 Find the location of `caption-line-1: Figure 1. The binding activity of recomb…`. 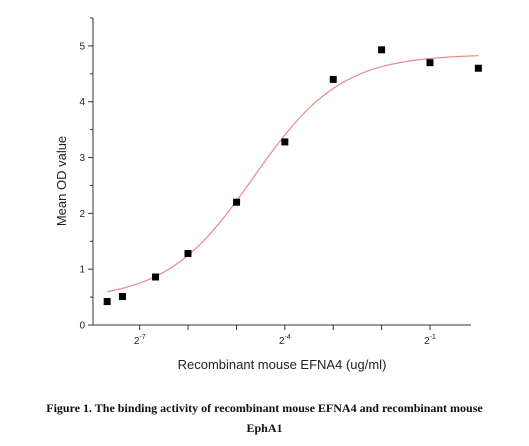

caption-line-1: Figure 1. The binding activity of recomb… is located at coordinates (264, 408).